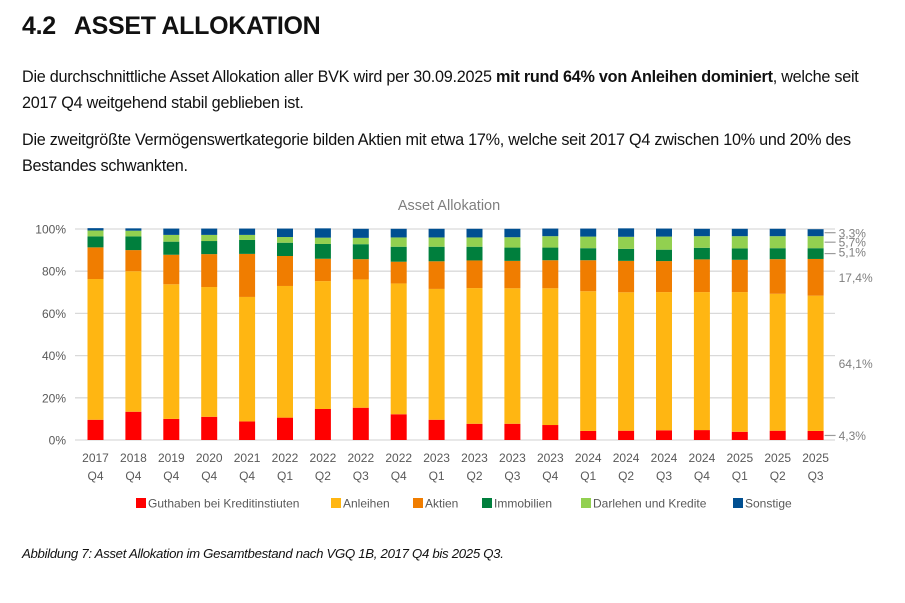 The width and height of the screenshot is (905, 603). I want to click on legend-item: Darlehen und Kredite, so click(644, 504).